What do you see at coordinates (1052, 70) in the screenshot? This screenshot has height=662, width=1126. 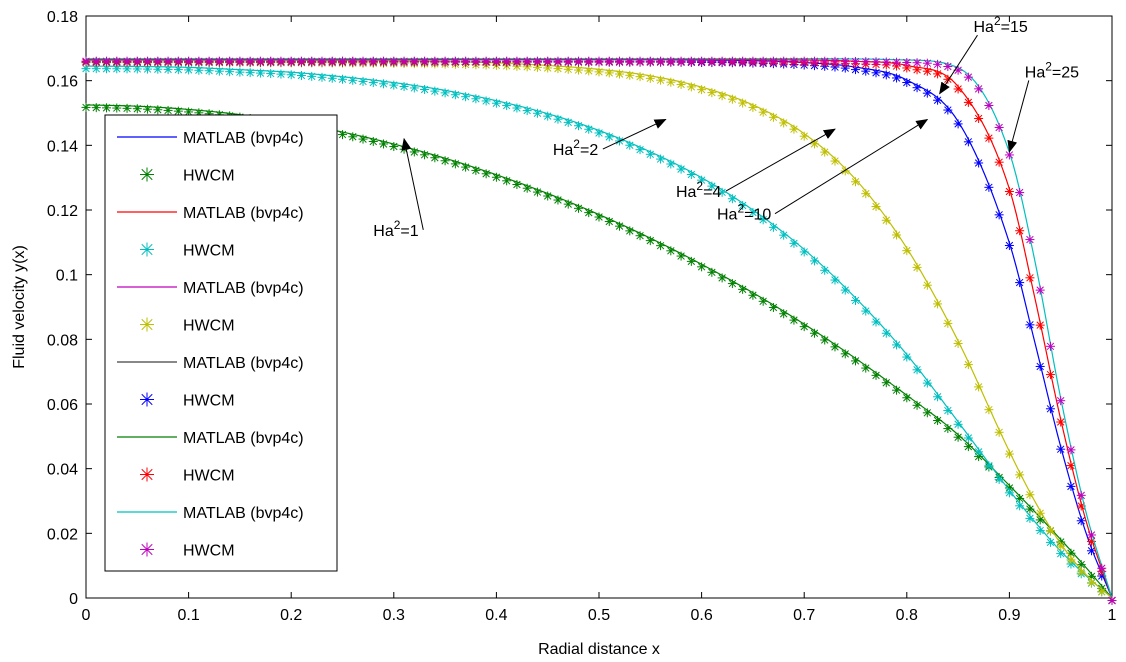 I see `annotation-label: Ha2=25` at bounding box center [1052, 70].